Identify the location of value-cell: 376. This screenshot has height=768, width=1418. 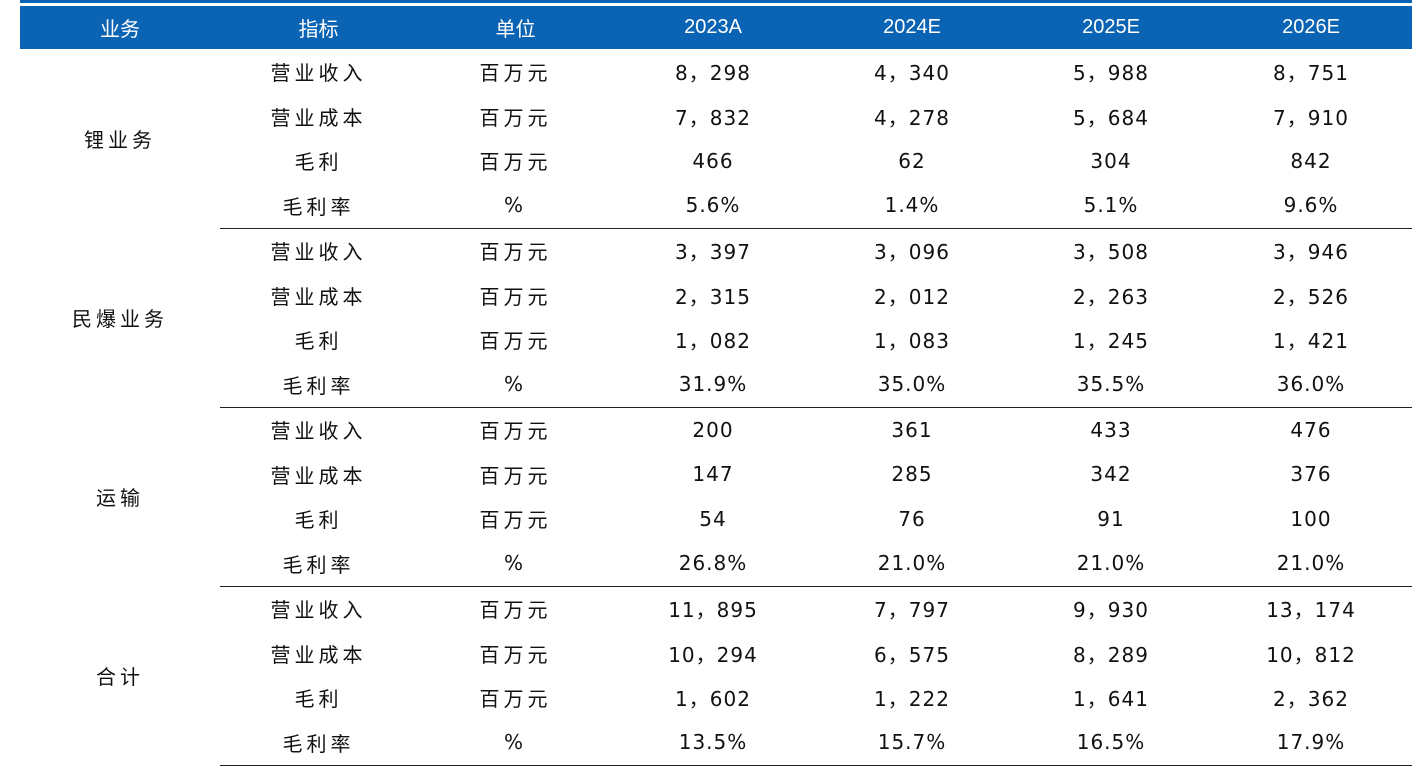
(1311, 474).